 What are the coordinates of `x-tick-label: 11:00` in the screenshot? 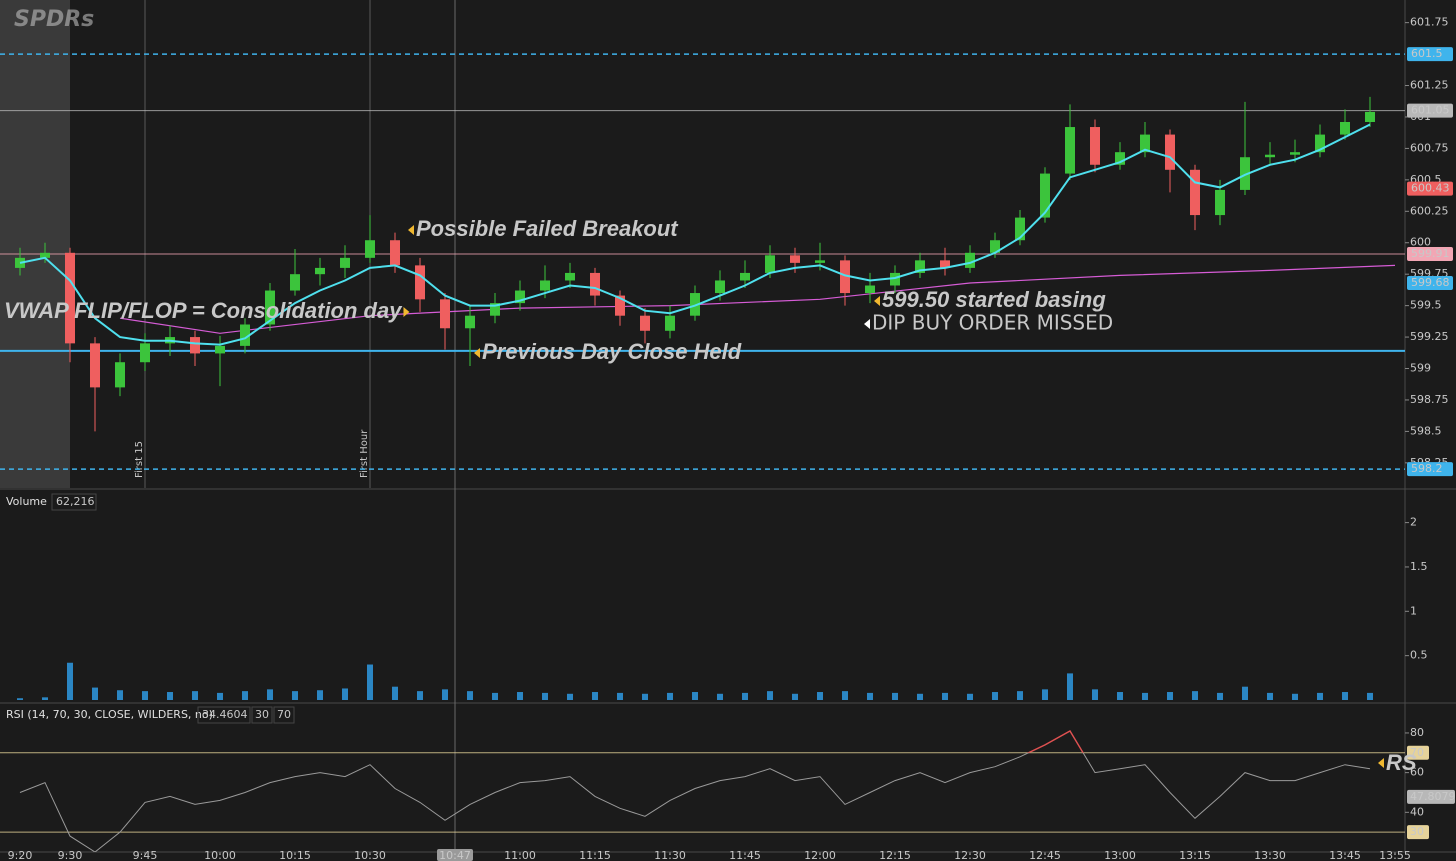 It's located at (520, 855).